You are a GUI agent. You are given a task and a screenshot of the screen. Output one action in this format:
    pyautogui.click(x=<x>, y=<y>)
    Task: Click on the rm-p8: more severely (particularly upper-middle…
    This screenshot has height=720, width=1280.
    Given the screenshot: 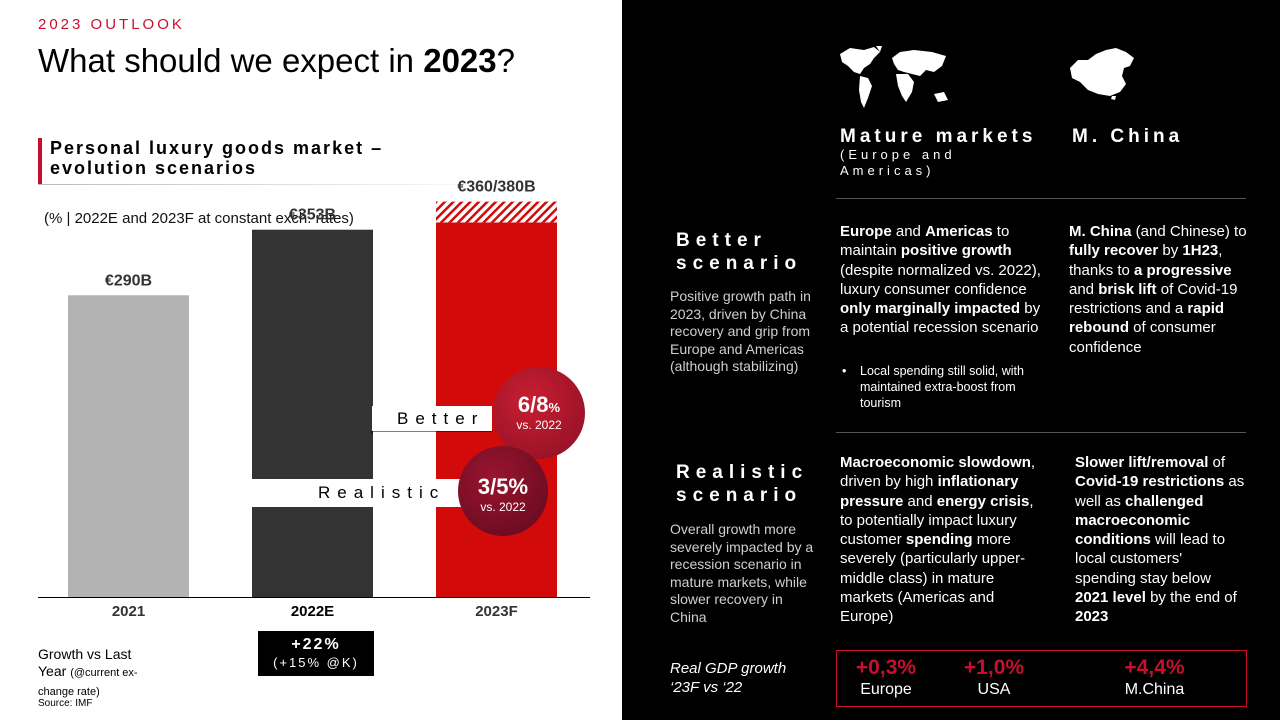 What is the action you would take?
    pyautogui.click(x=933, y=578)
    